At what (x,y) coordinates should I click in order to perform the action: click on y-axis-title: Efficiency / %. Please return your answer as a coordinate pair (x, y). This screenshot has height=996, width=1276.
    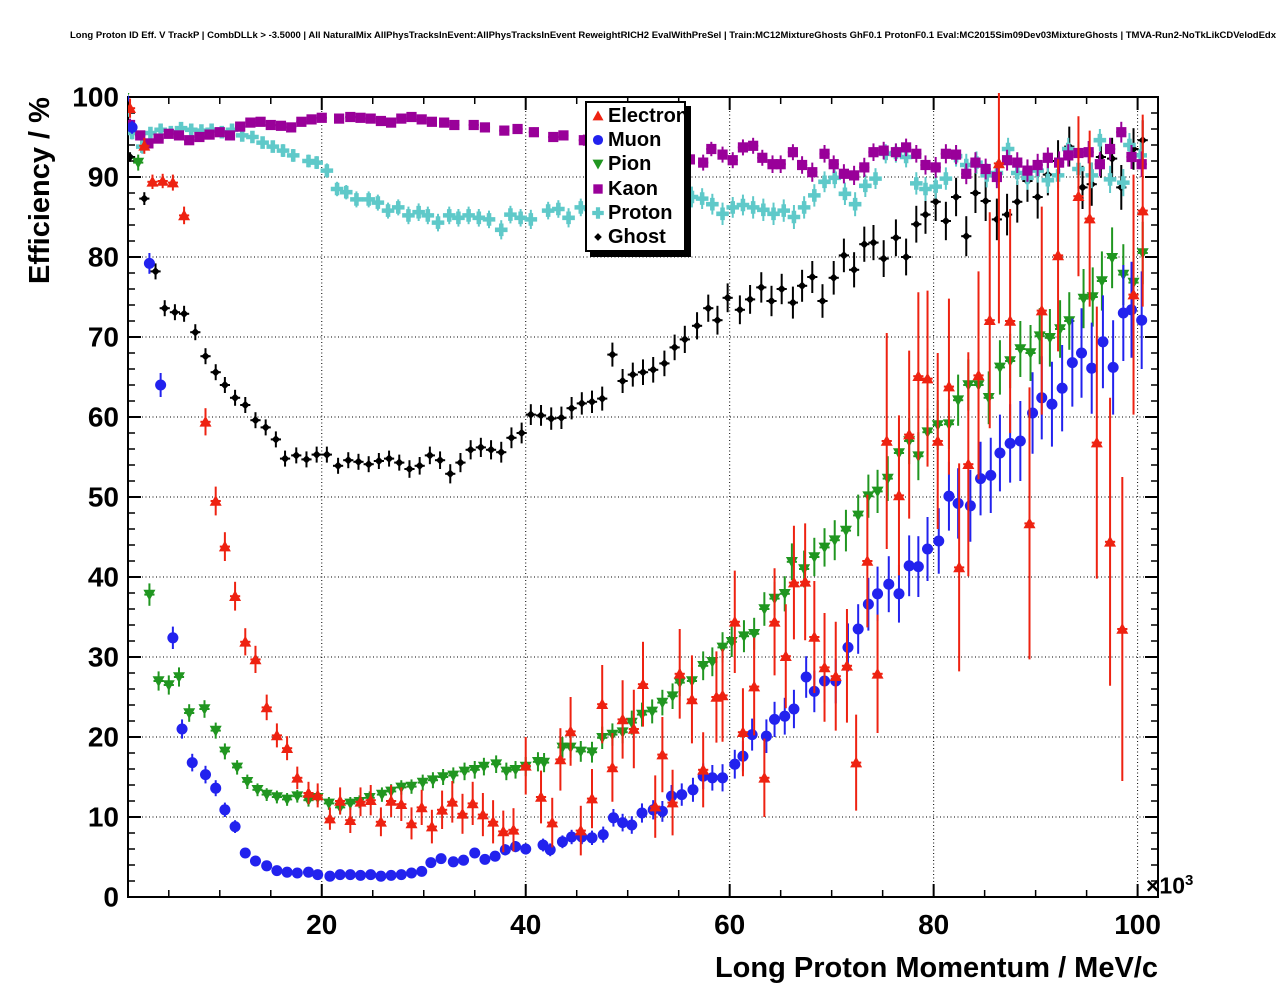
    Looking at the image, I should click on (40, 190).